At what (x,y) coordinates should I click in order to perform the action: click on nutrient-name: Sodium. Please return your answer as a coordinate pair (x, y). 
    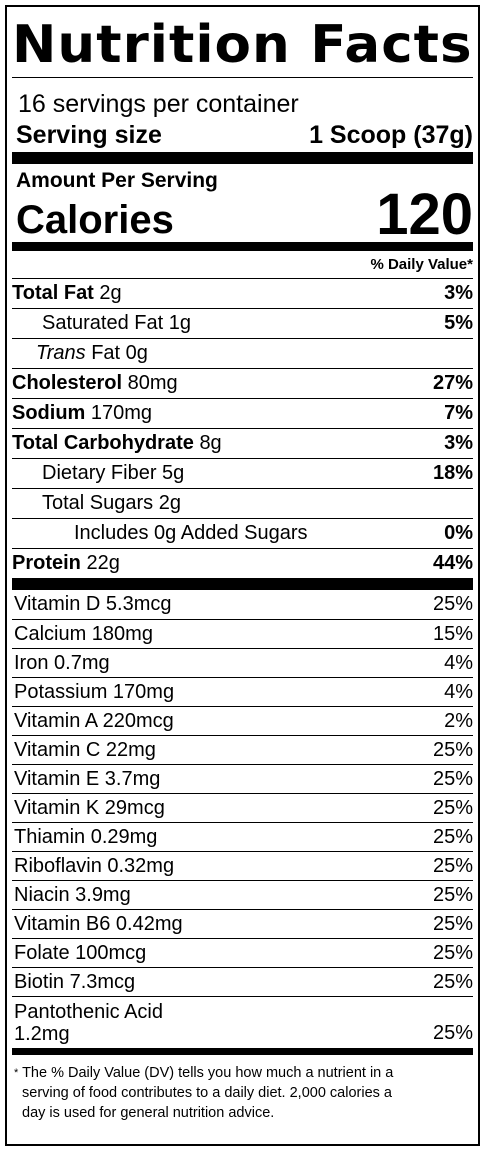
    Looking at the image, I should click on (49, 413).